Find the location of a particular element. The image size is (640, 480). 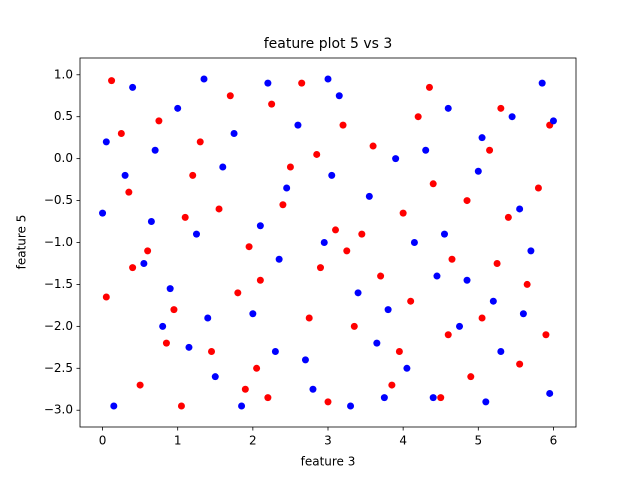

x-tick-label: 6 is located at coordinates (554, 441).